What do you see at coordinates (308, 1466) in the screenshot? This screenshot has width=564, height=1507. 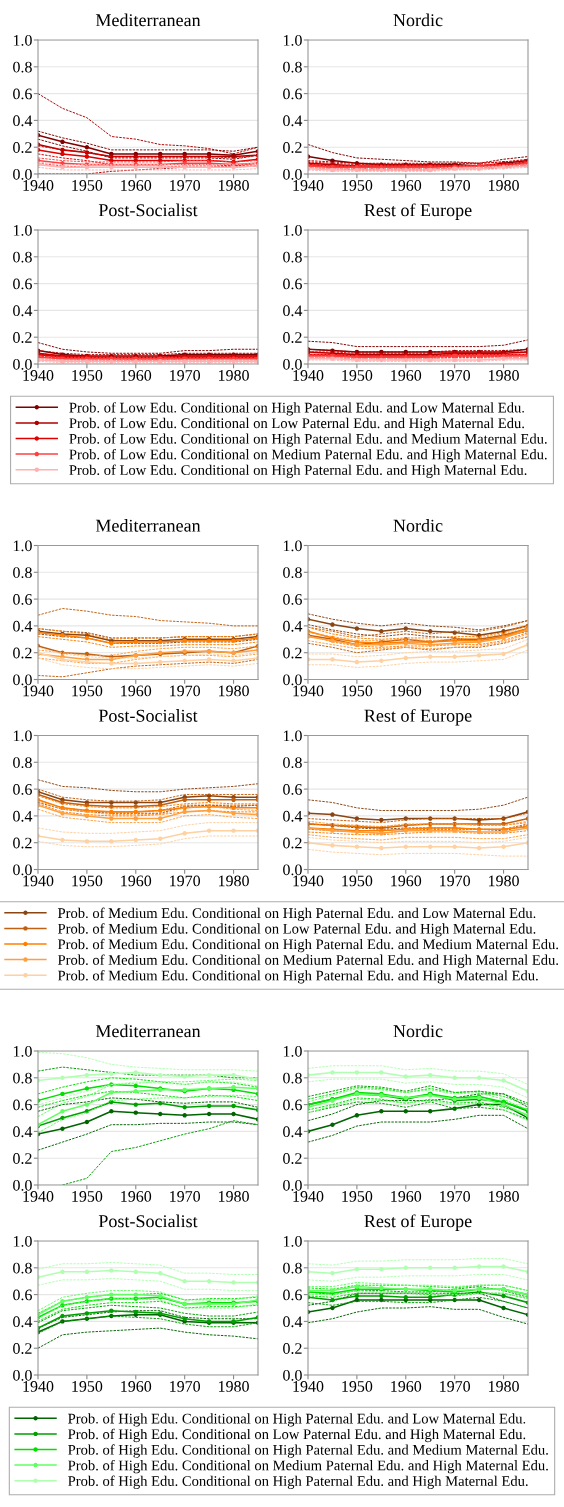 I see `legend-label: Prob. of High Edu. Conditional on Medium Paternal Edu. and High Maternal Edu.` at bounding box center [308, 1466].